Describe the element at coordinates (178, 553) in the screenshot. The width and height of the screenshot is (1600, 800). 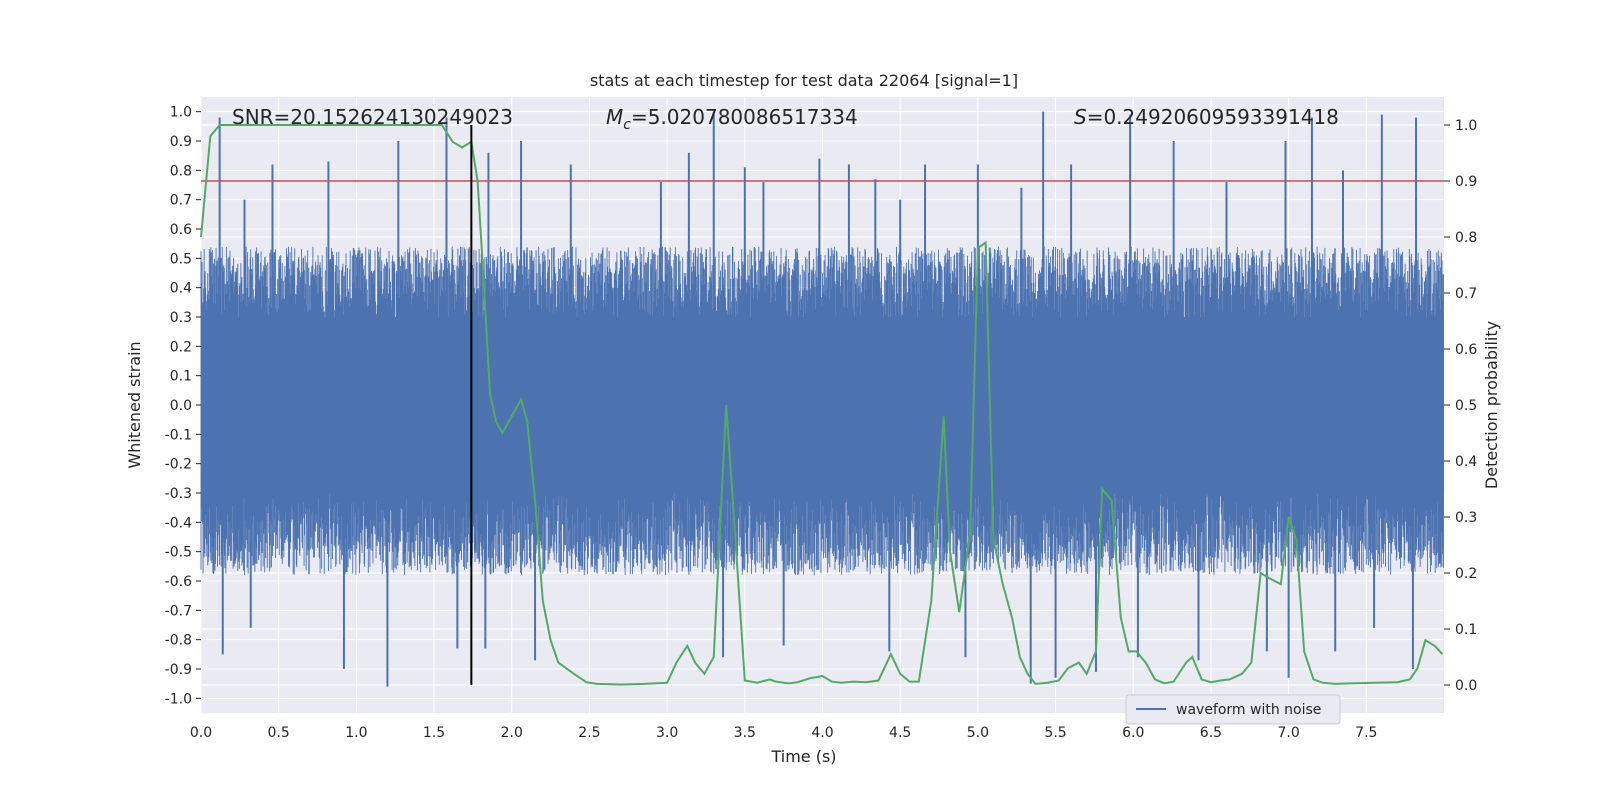
I see `y-left-tick-label: -0.5` at that location.